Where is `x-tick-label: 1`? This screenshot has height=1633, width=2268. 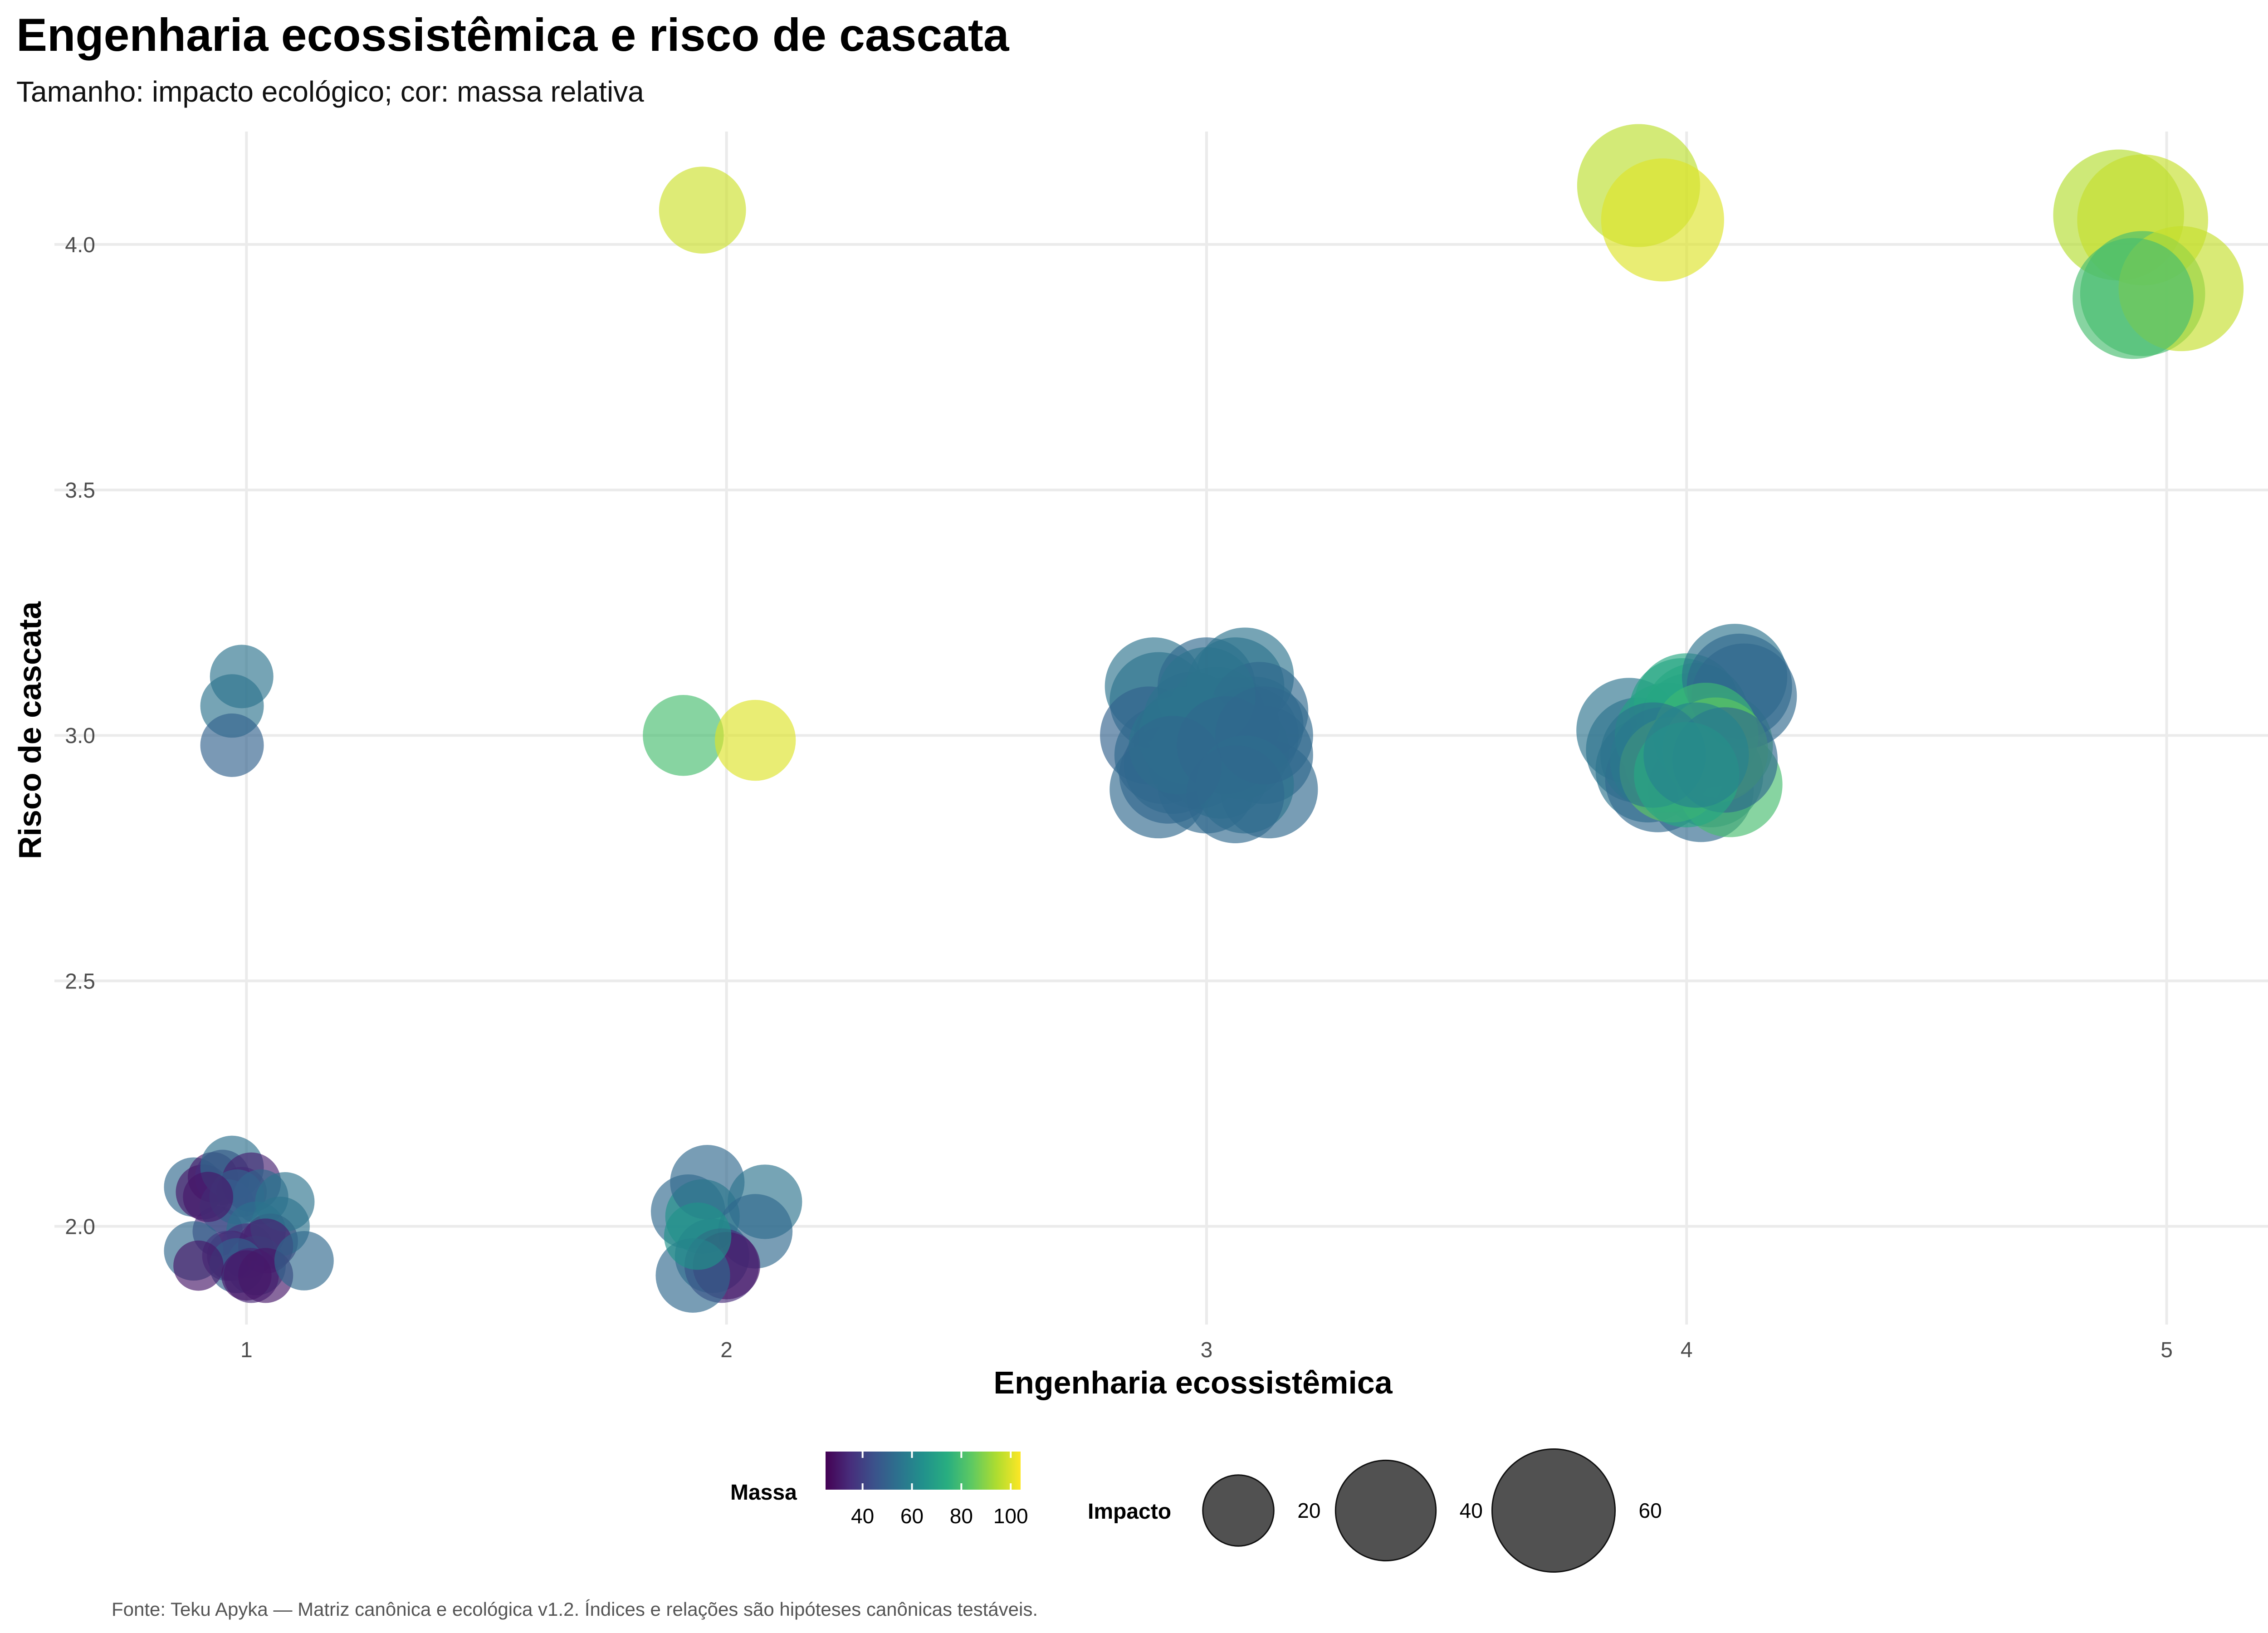
x-tick-label: 1 is located at coordinates (247, 1350).